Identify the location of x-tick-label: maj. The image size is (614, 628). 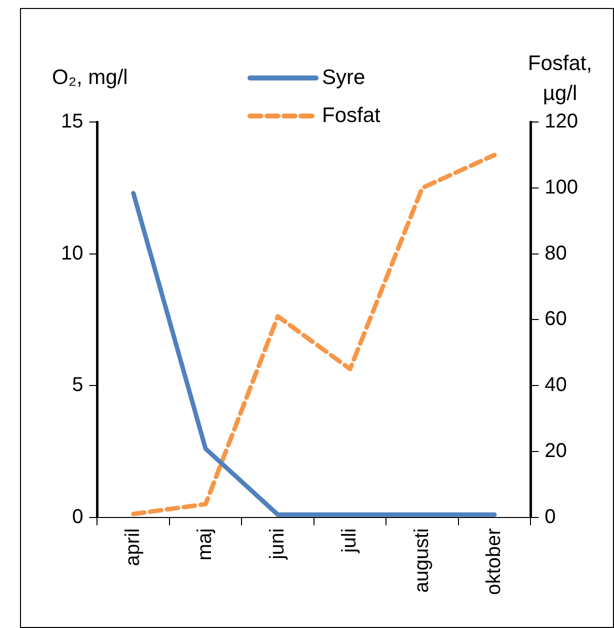
(205, 544).